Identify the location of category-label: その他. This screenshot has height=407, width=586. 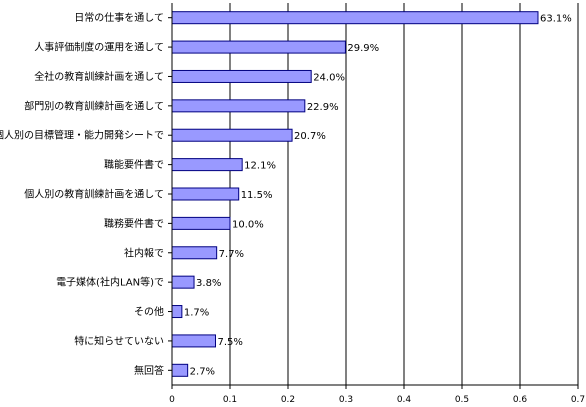
(149, 311).